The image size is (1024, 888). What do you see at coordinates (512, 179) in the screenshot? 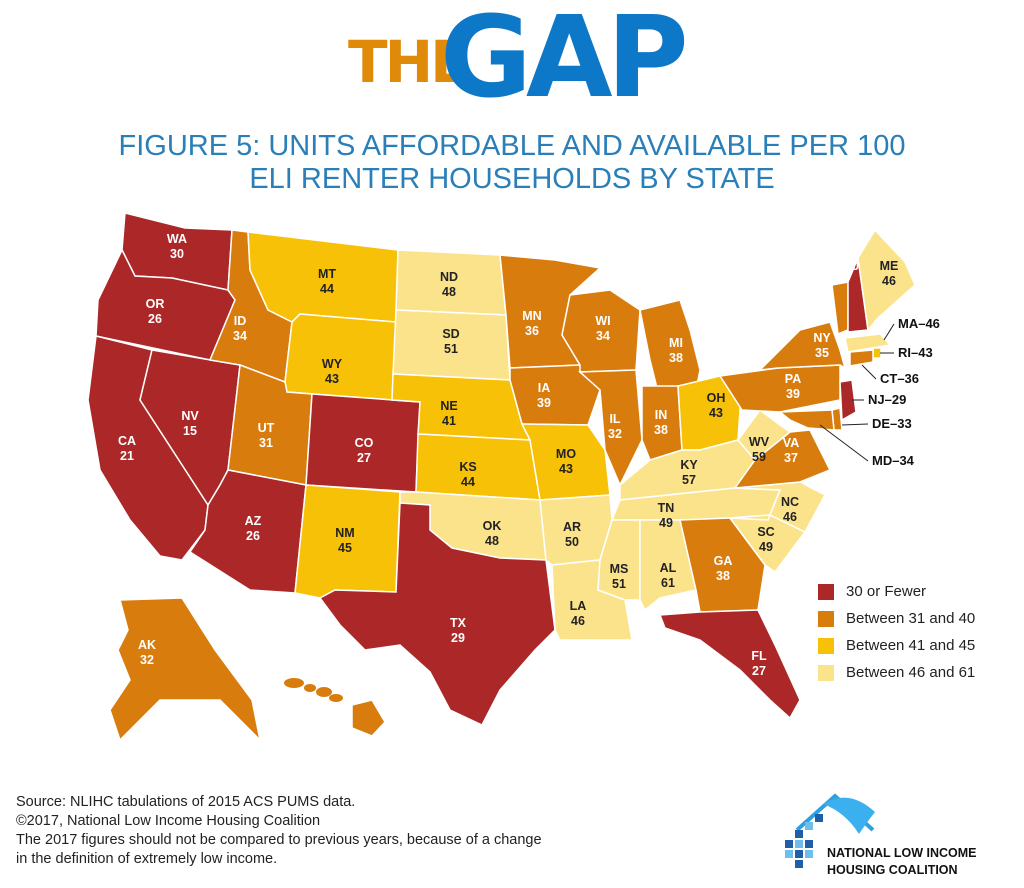
I see `figure-title-line2: ELI RENTER HOUSEHOLDS BY STATE` at bounding box center [512, 179].